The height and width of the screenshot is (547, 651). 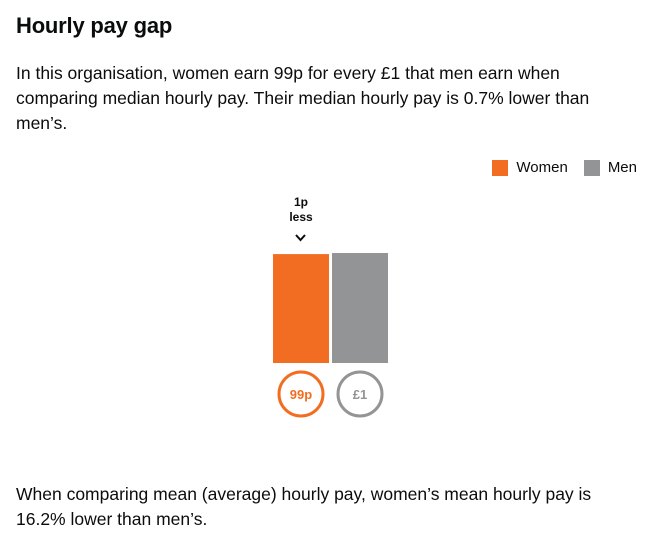 What do you see at coordinates (301, 308) in the screenshot?
I see `bar-women` at bounding box center [301, 308].